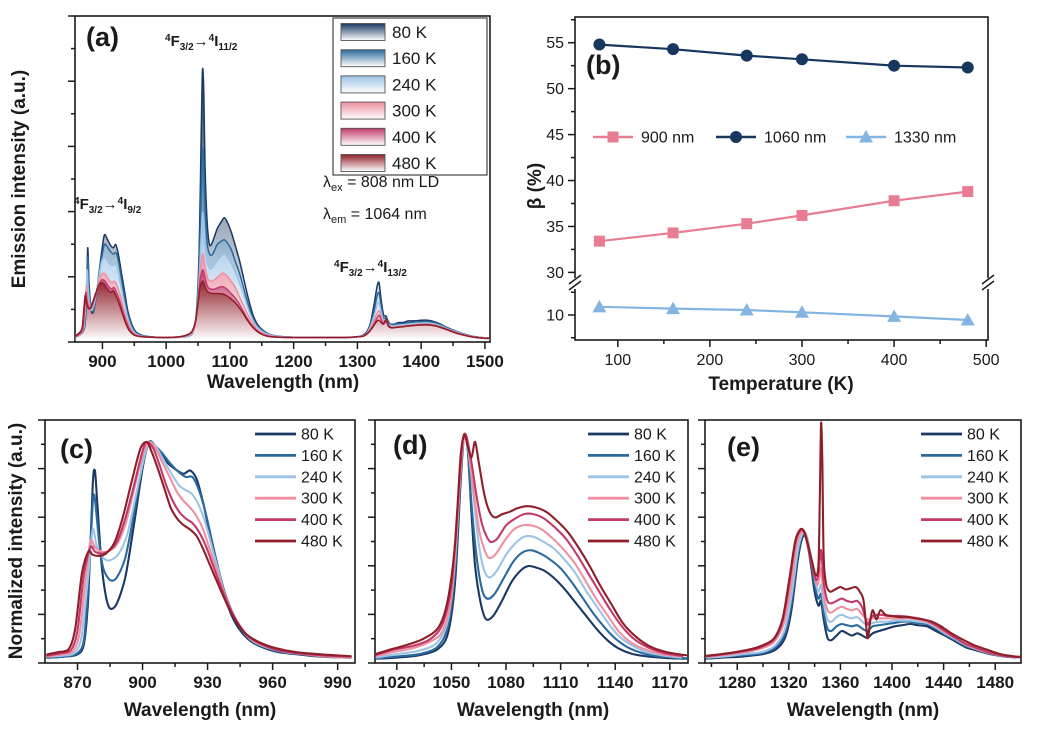 The height and width of the screenshot is (743, 1039). I want to click on panel-b-y-axis-label: β (%), so click(535, 186).